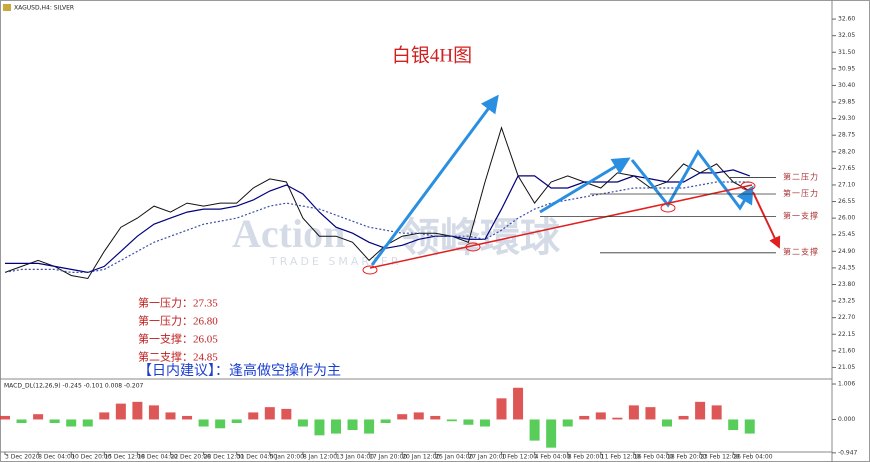 This screenshot has height=462, width=870. I want to click on x-tick-label: 20 Jan 12:00, so click(421, 457).